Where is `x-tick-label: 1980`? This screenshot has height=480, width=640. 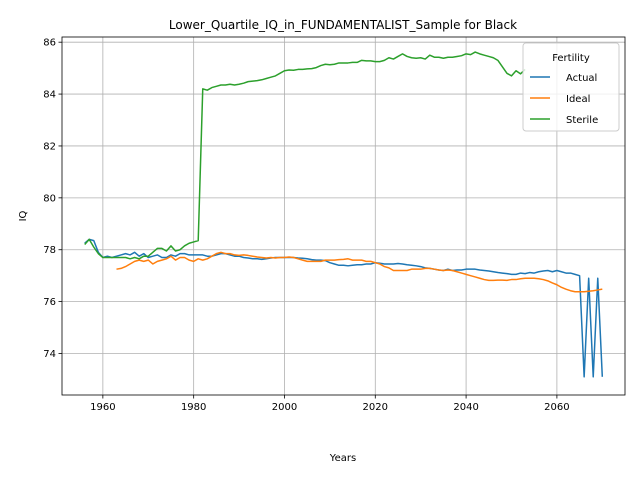 x-tick-label: 1980 is located at coordinates (193, 407).